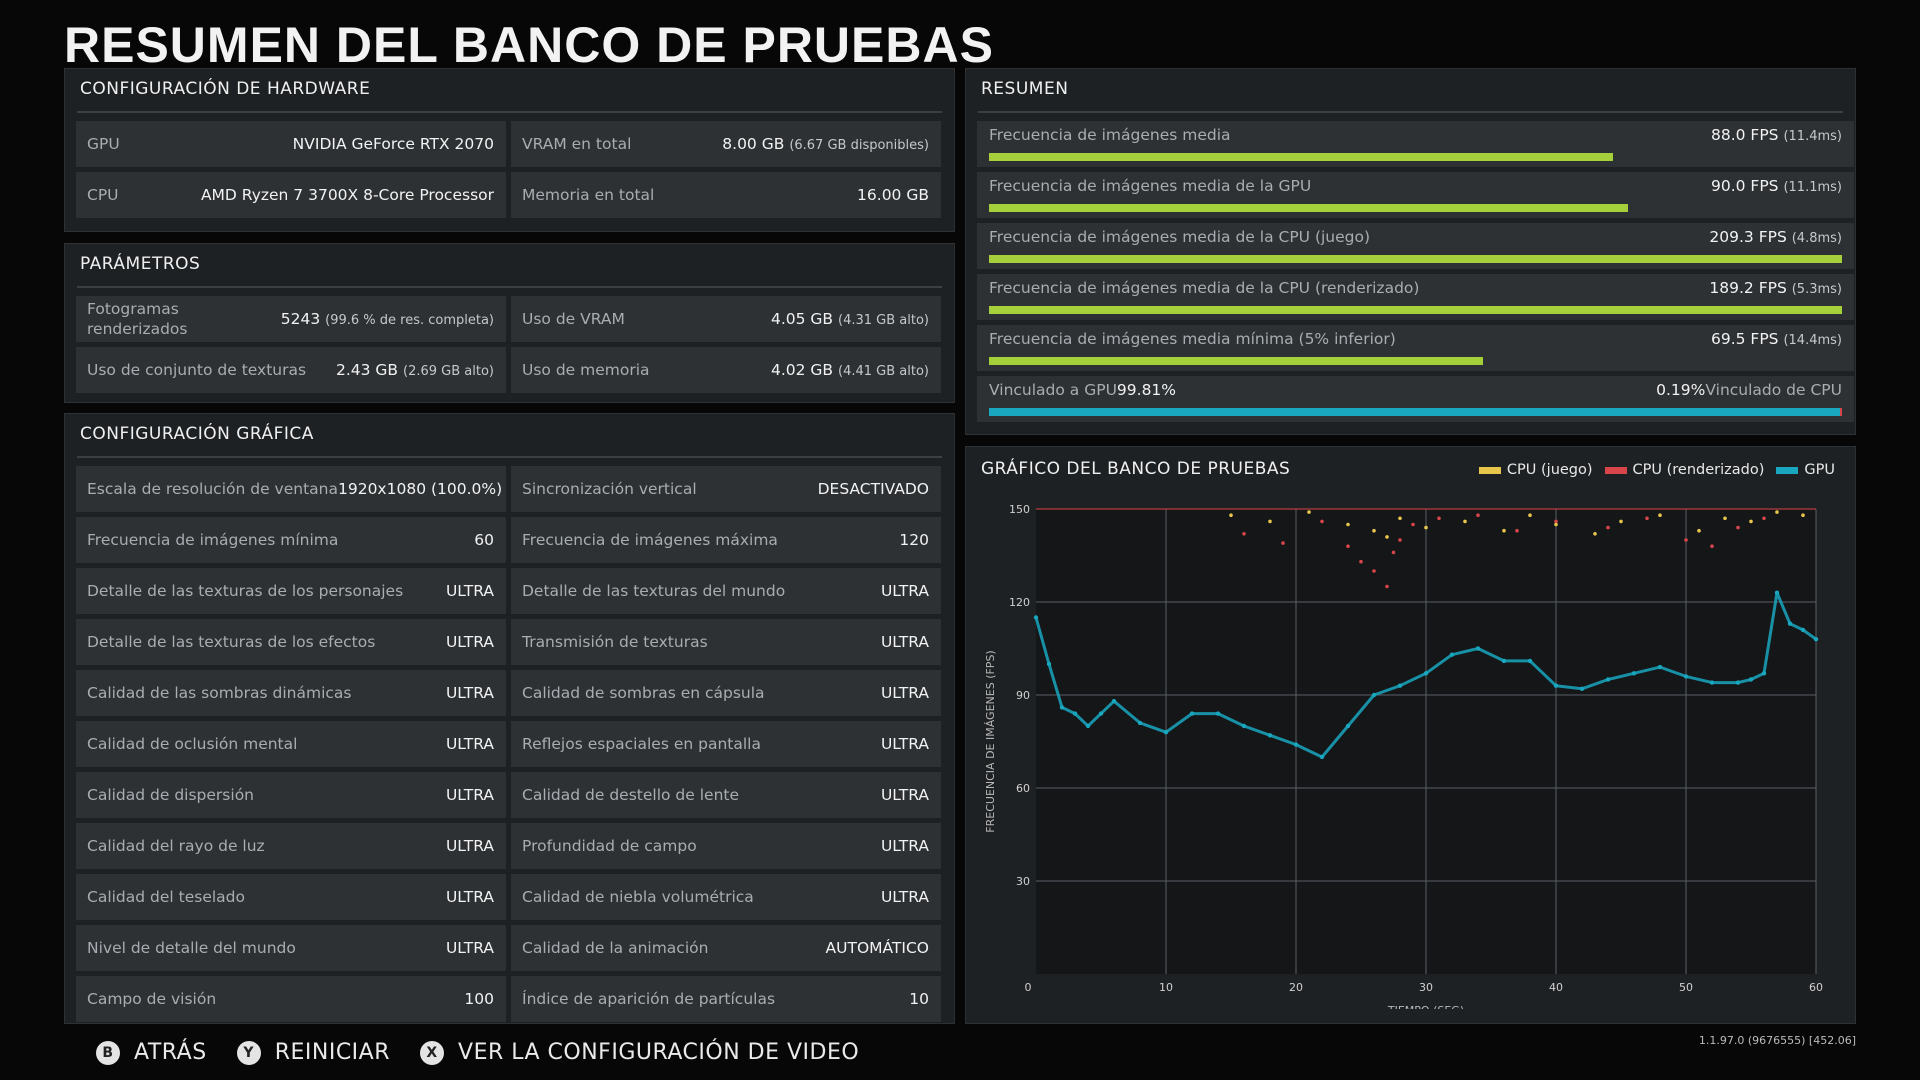  Describe the element at coordinates (1028, 987) in the screenshot. I see `x-tick-label: 0` at that location.